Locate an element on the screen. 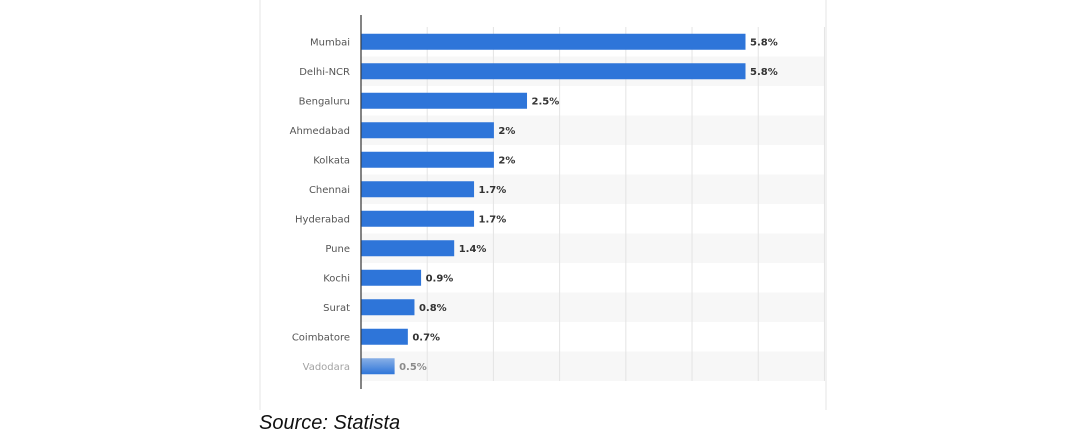 The height and width of the screenshot is (438, 1080). category-label: Chennai is located at coordinates (329, 190).